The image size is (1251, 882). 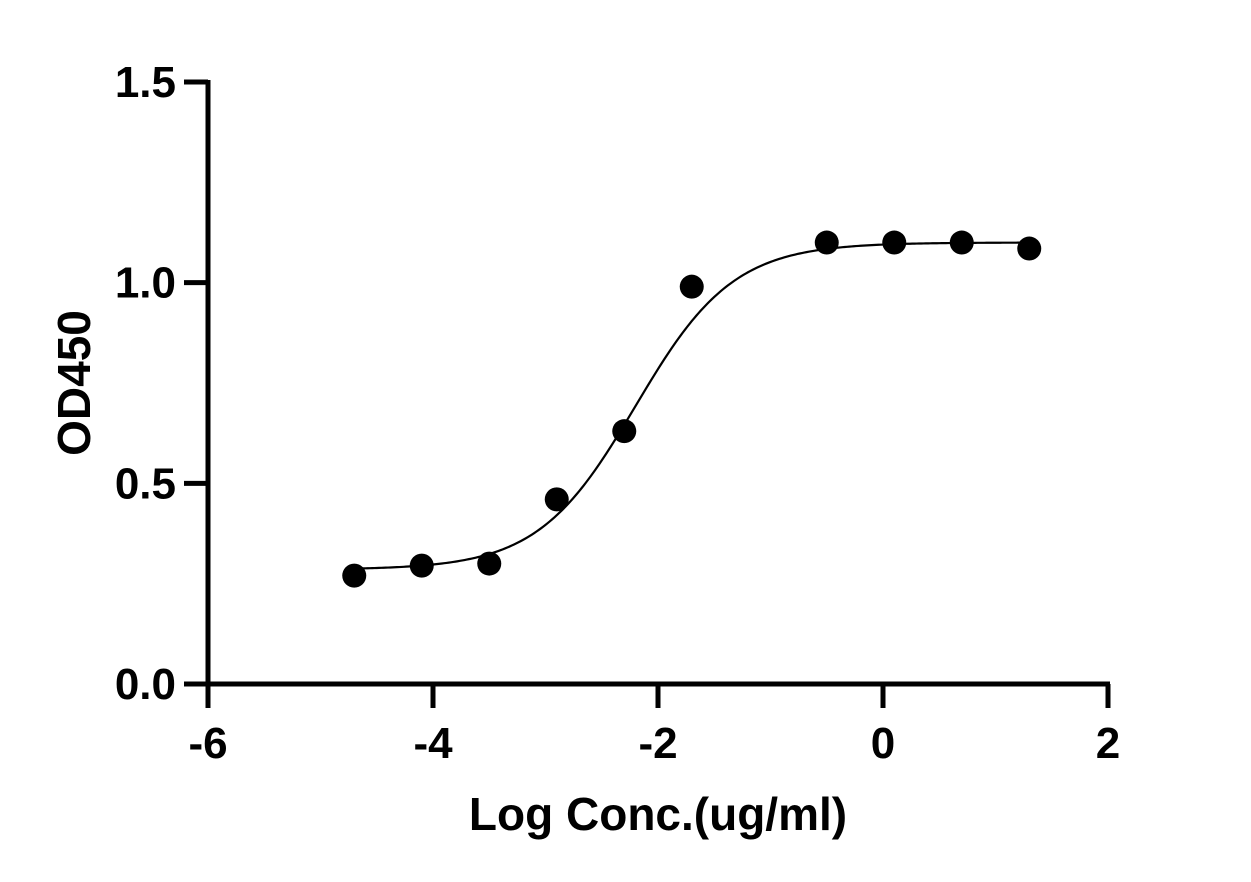 What do you see at coordinates (433, 743) in the screenshot?
I see `x-tick-label: -4` at bounding box center [433, 743].